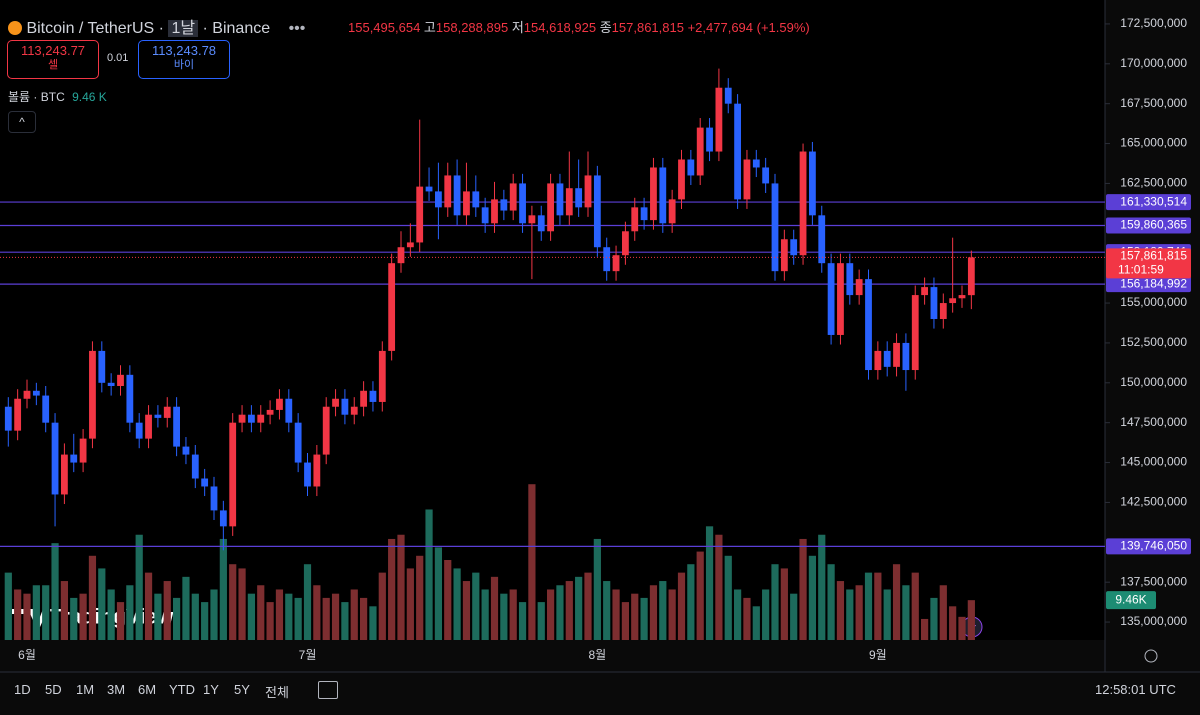  What do you see at coordinates (53, 689) in the screenshot?
I see `range-button: 5D` at bounding box center [53, 689].